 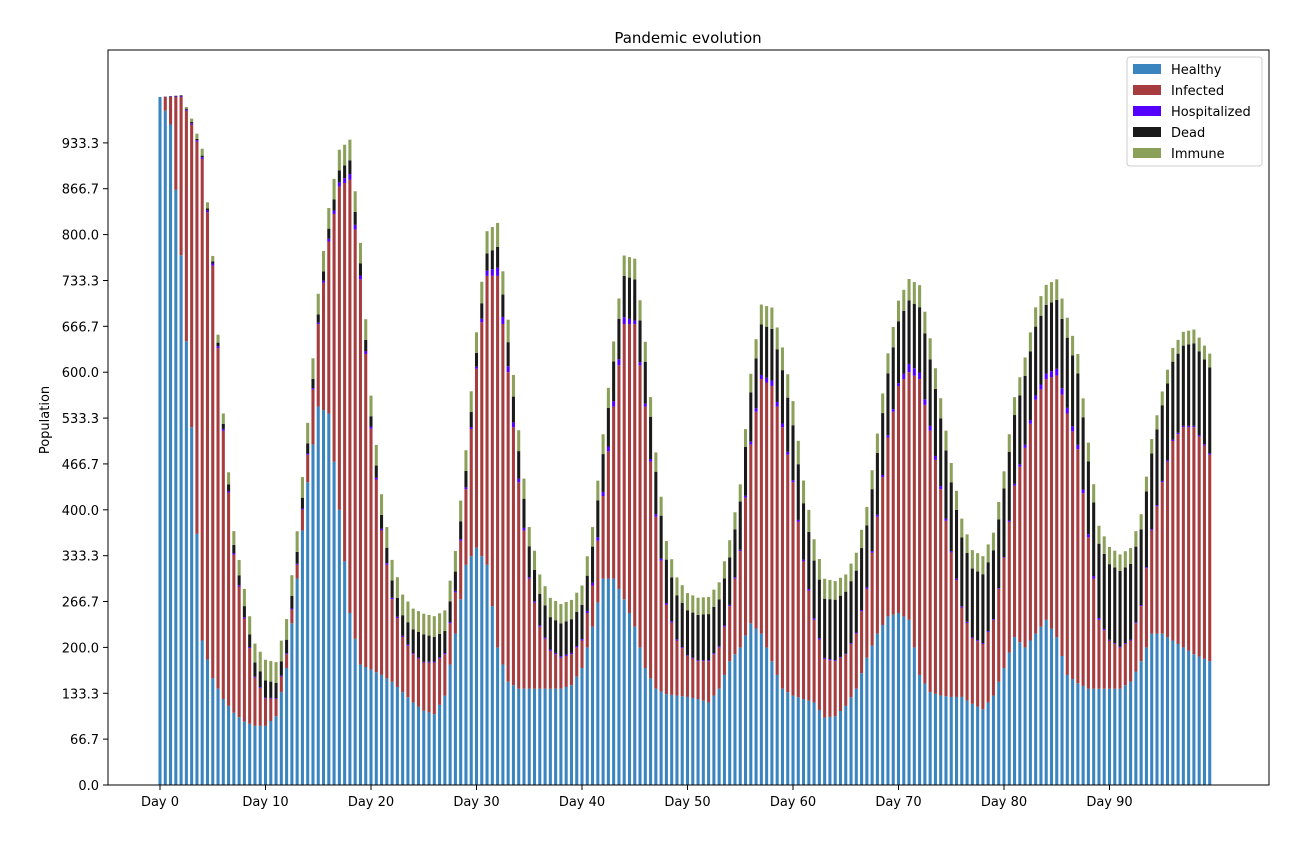 I want to click on x-tick-label: Day 60, so click(x=793, y=802).